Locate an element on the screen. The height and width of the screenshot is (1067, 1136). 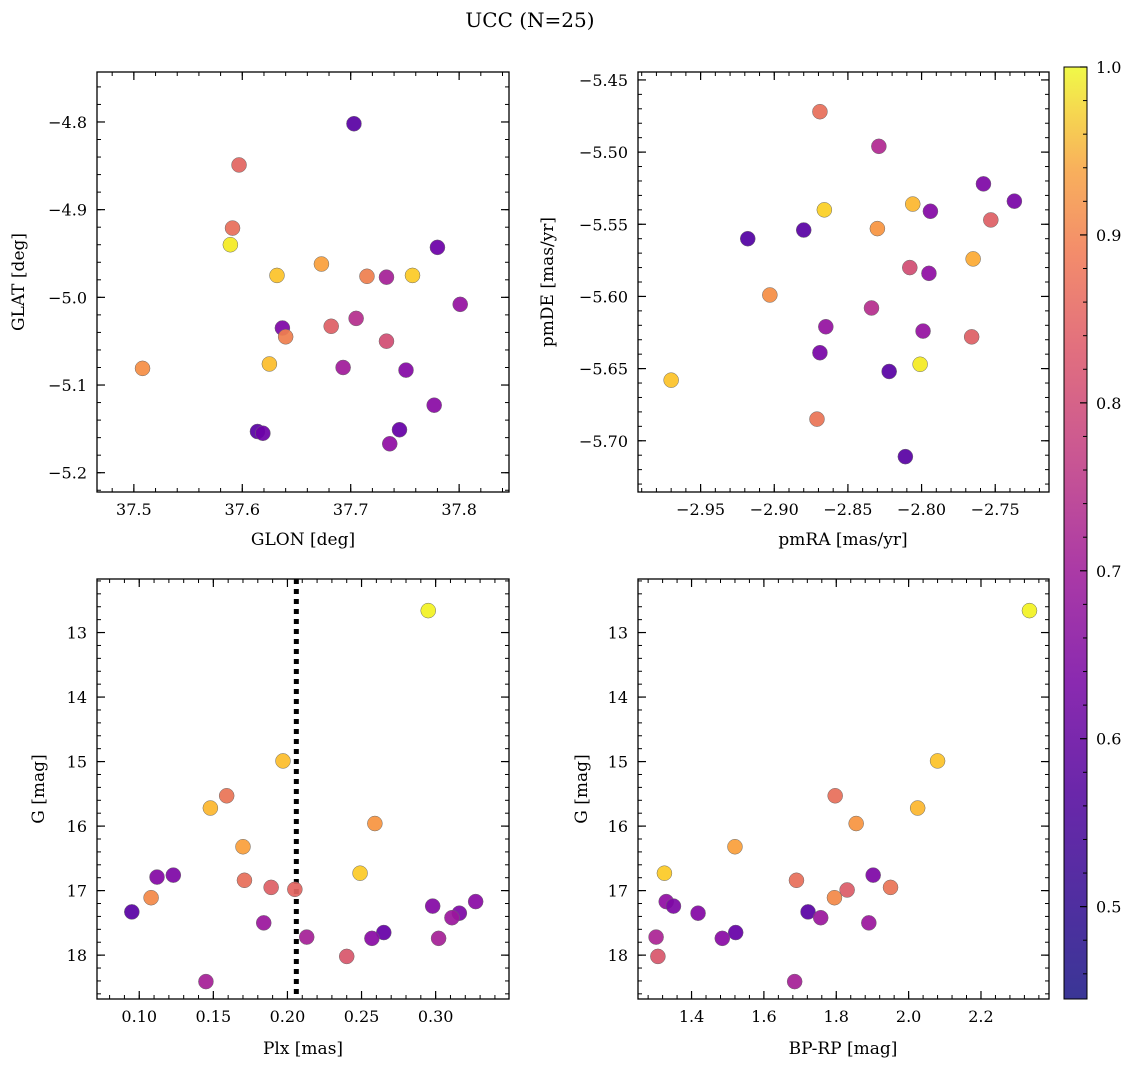
y-tick-label: −5.50 is located at coordinates (603, 152).